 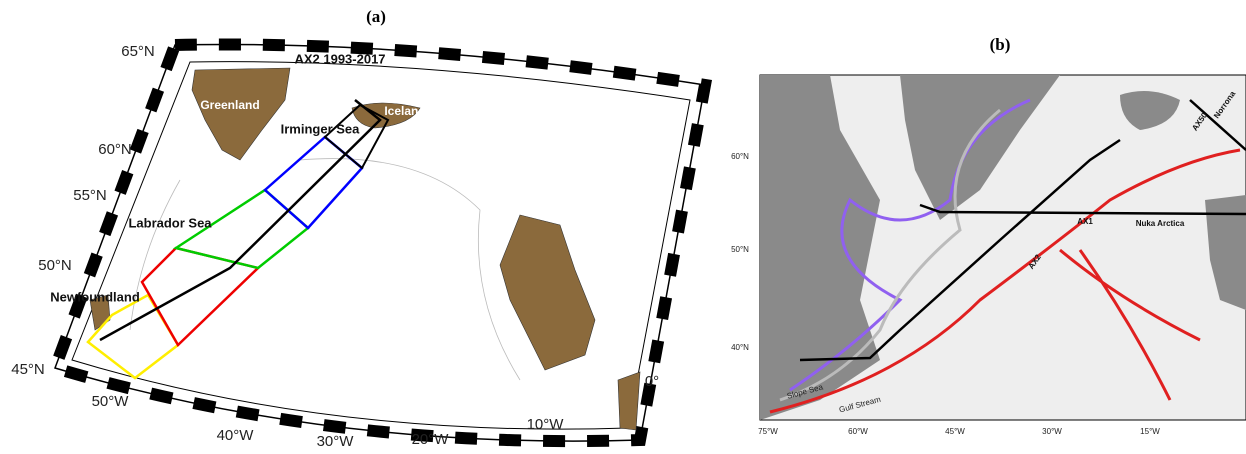 What do you see at coordinates (431, 439) in the screenshot?
I see `lon-label: 20°W` at bounding box center [431, 439].